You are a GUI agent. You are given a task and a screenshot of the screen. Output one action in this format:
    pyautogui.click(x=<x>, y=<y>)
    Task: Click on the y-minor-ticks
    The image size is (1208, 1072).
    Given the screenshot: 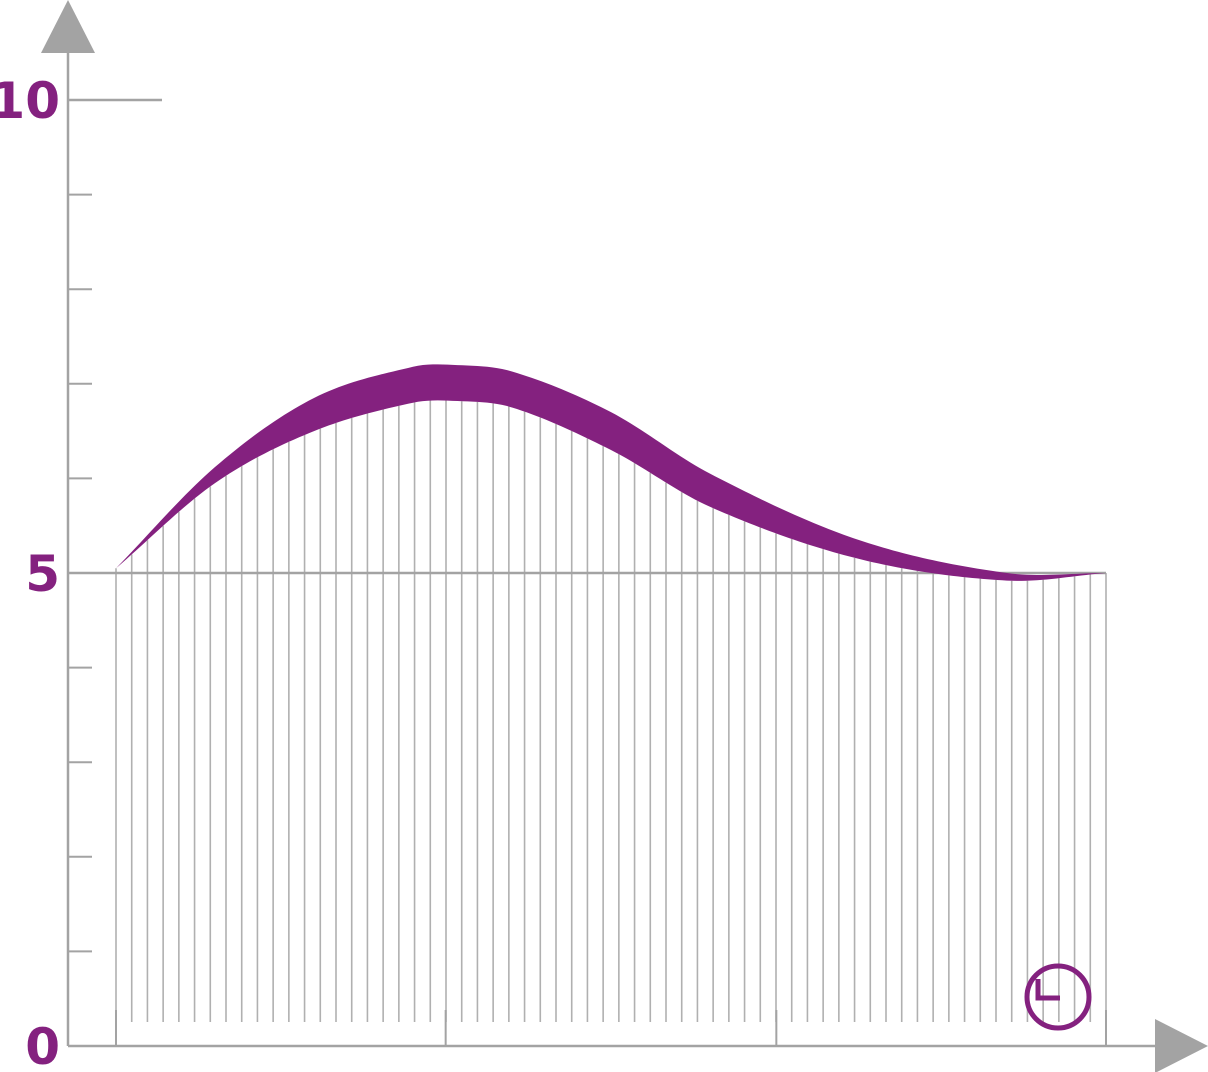 What is the action you would take?
    pyautogui.click(x=80, y=573)
    